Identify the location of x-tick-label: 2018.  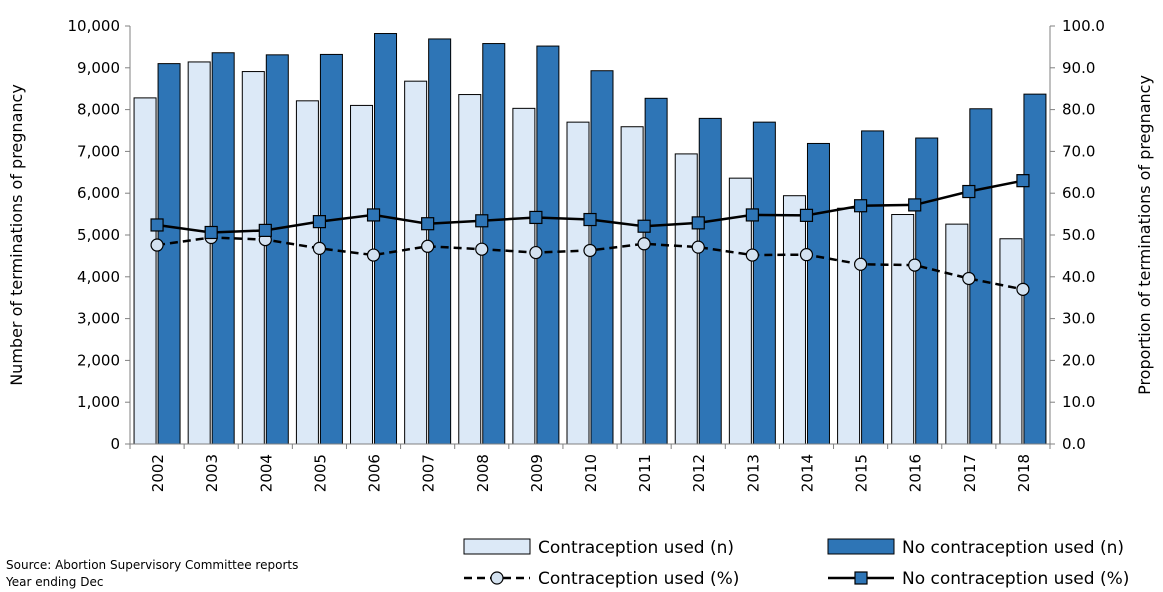
(1024, 473).